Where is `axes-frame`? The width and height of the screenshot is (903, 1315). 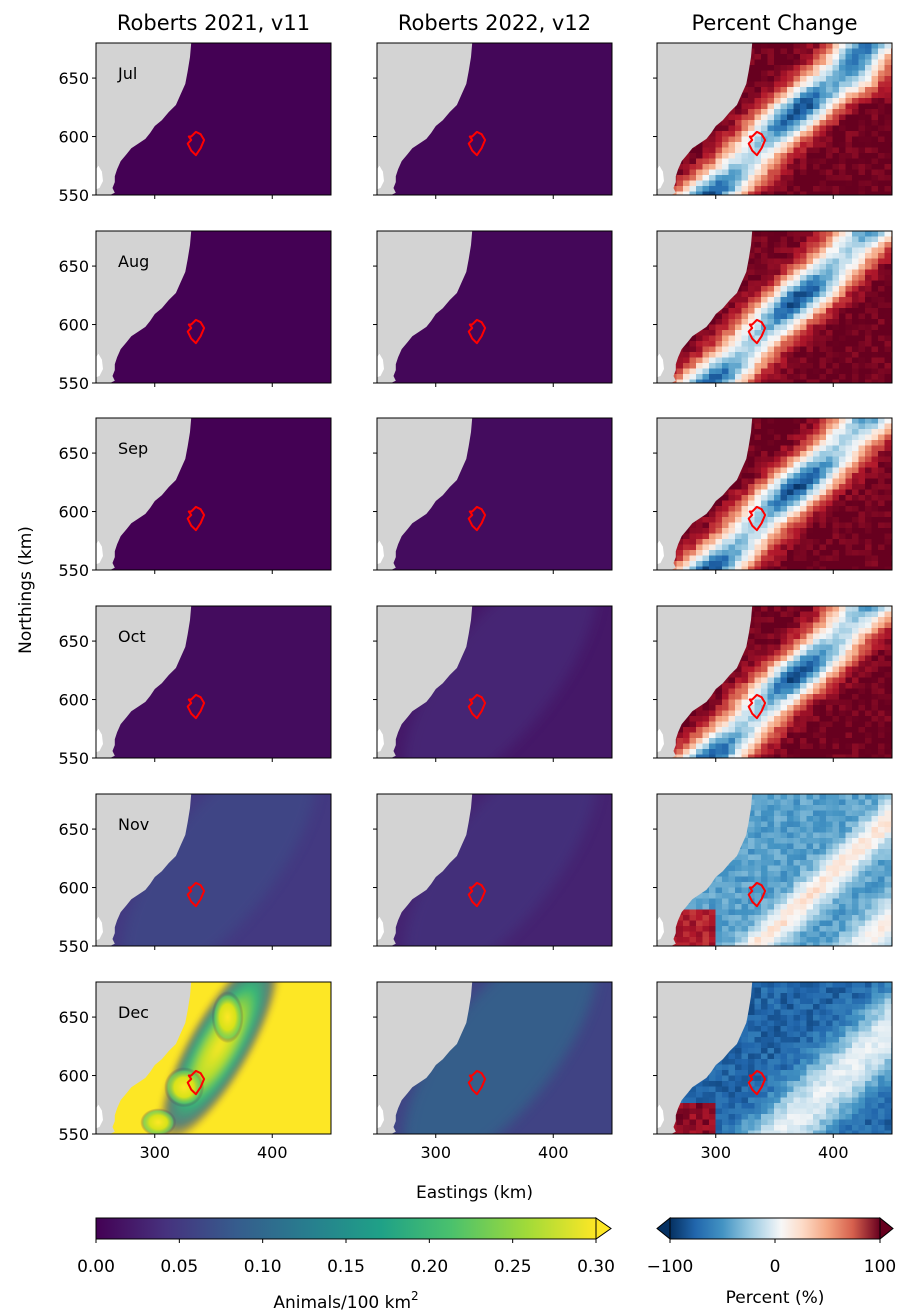
axes-frame is located at coordinates (213, 307).